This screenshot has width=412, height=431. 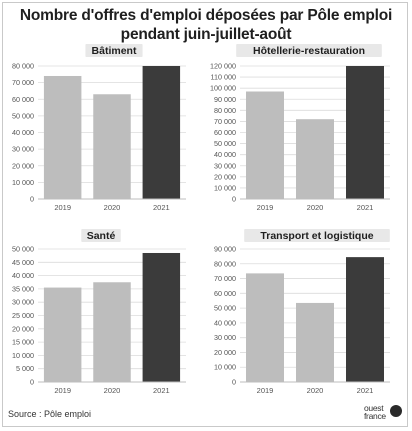 I want to click on y-tick-label: 35 000, so click(x=23, y=288).